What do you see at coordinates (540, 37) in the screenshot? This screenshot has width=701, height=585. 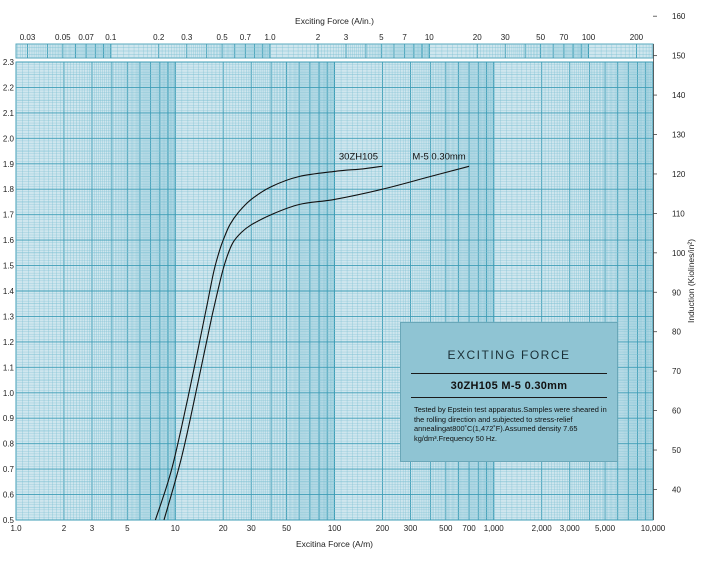 I see `x-top-tick-label: 50` at bounding box center [540, 37].